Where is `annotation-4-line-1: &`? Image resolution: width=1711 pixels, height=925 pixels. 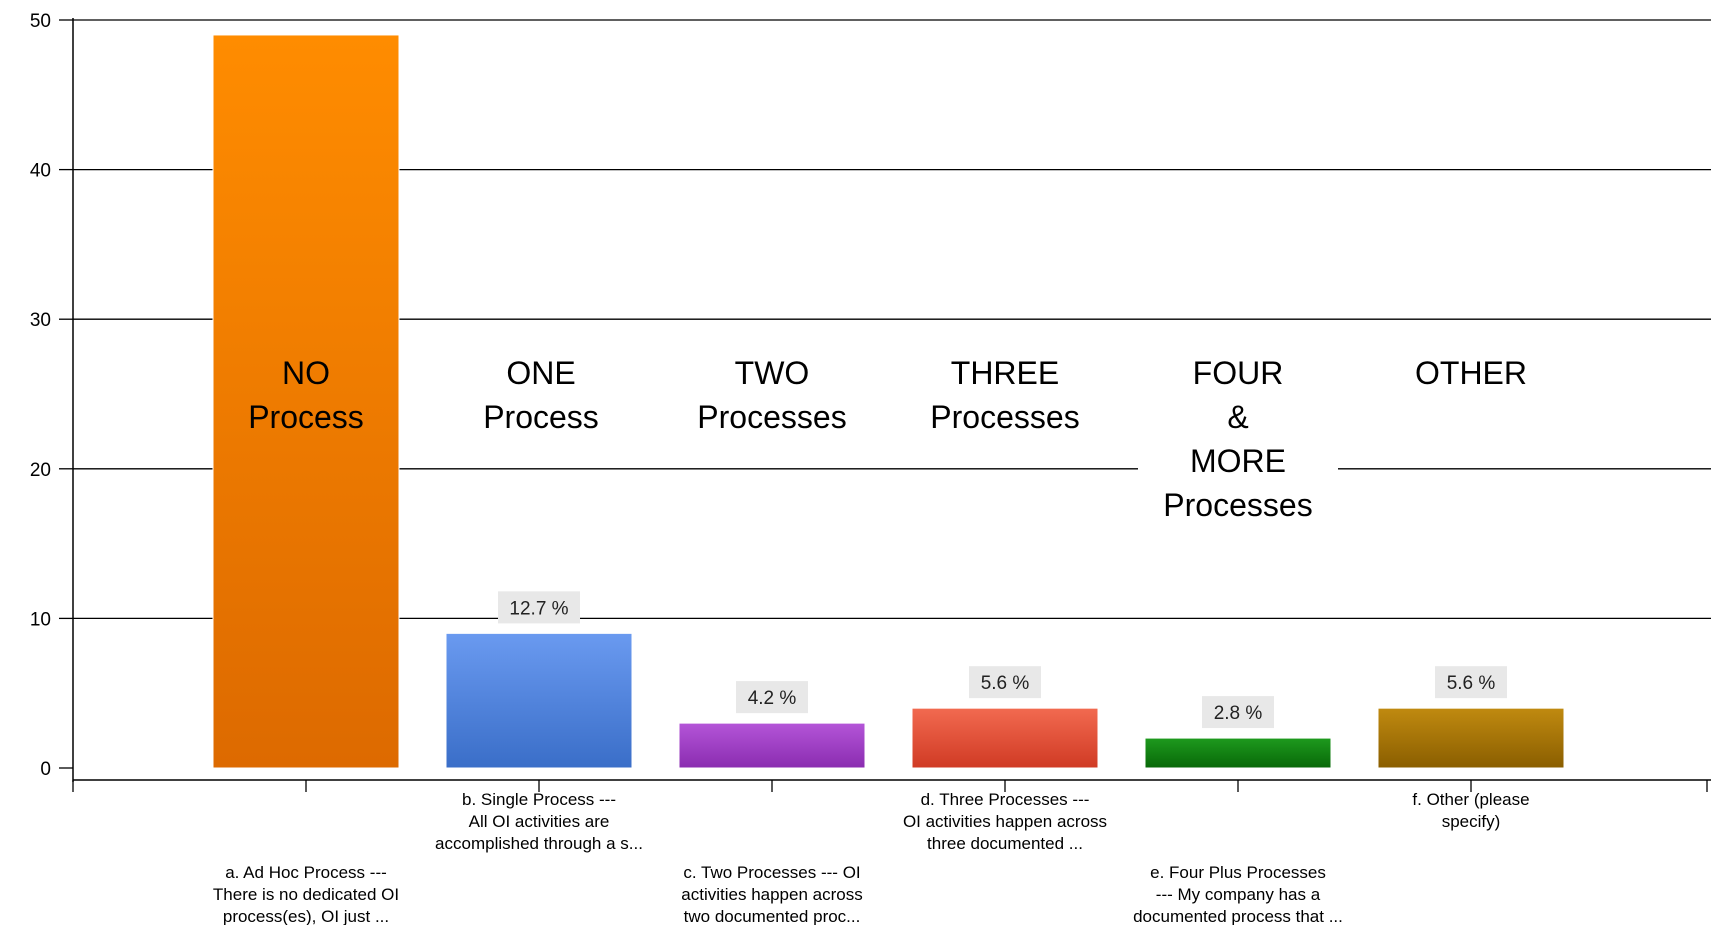
annotation-4-line-1: & is located at coordinates (1237, 417).